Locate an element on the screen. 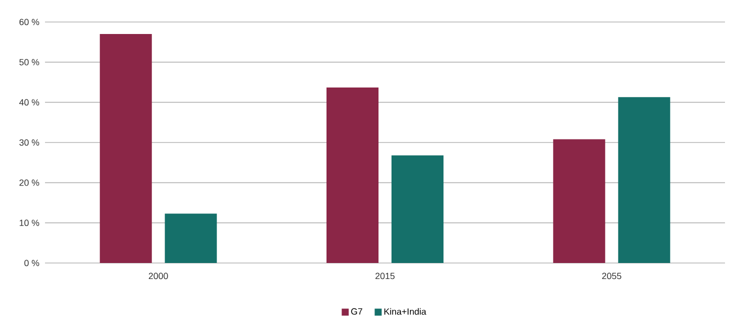 Image resolution: width=730 pixels, height=334 pixels. legend-label: G7 is located at coordinates (356, 311).